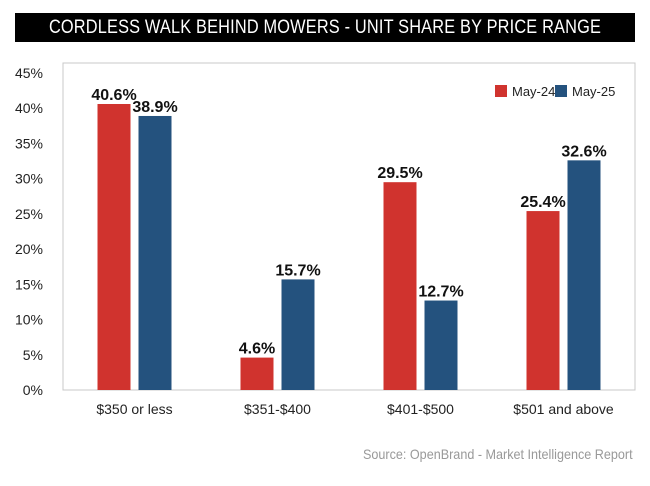  I want to click on bar-value-label: 25.4%, so click(542, 202).